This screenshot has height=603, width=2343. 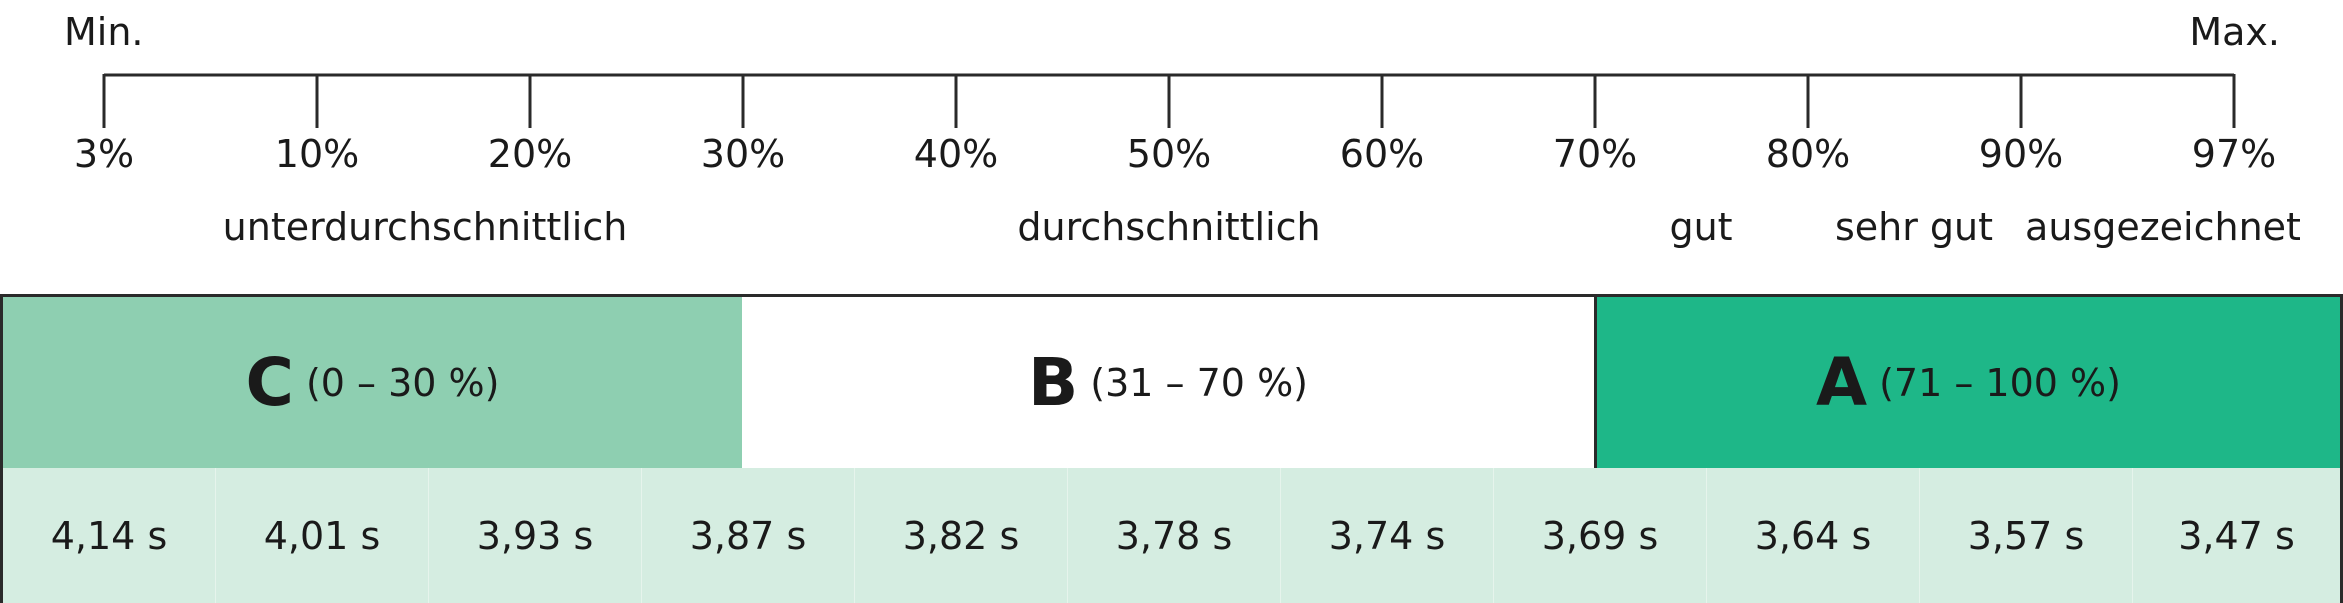 I want to click on time-cell: 4,14 s, so click(x=109, y=535).